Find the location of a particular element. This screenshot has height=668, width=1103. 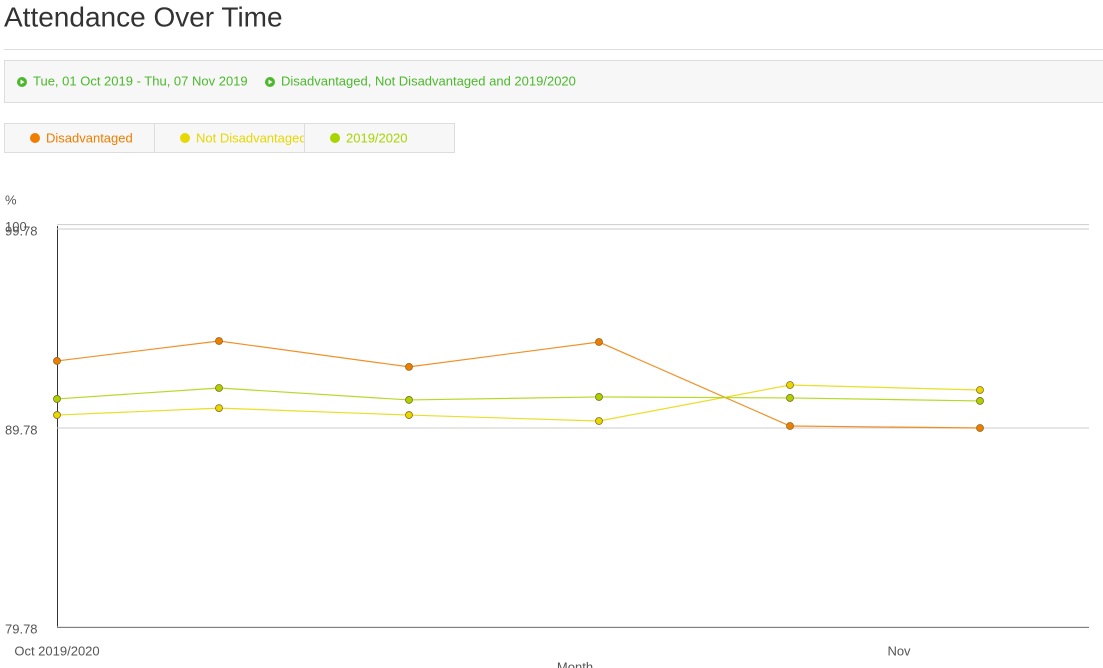

x-axis-label: Month is located at coordinates (575, 663).